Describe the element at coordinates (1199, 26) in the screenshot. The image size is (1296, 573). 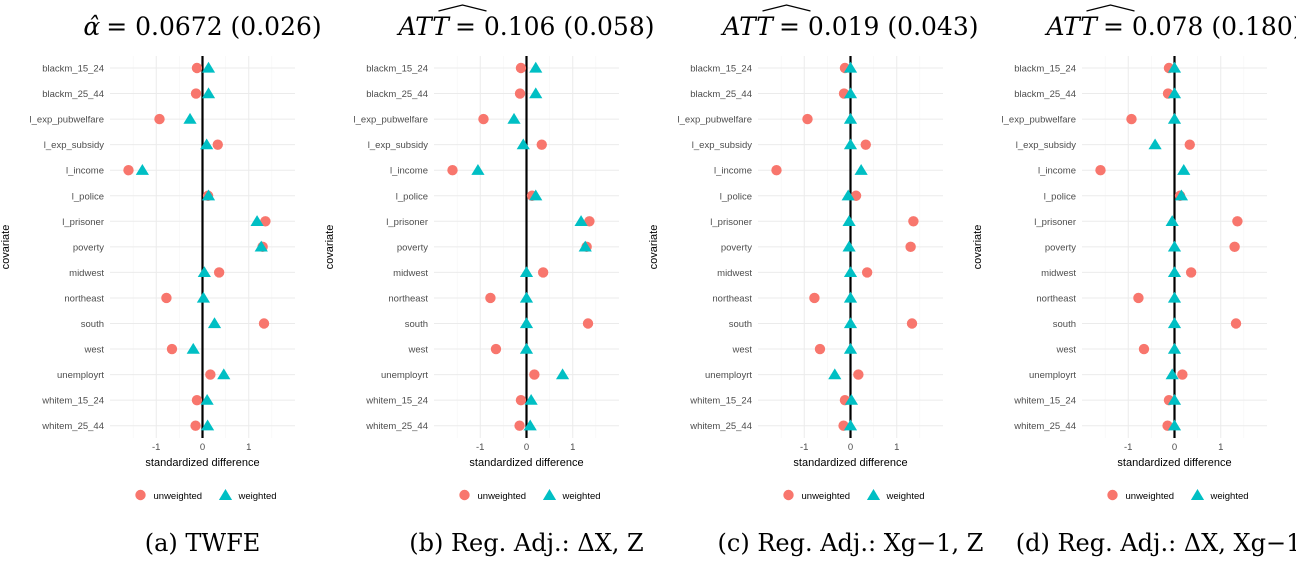
I see `panel-title-value: = 0.078 (0.180)` at that location.